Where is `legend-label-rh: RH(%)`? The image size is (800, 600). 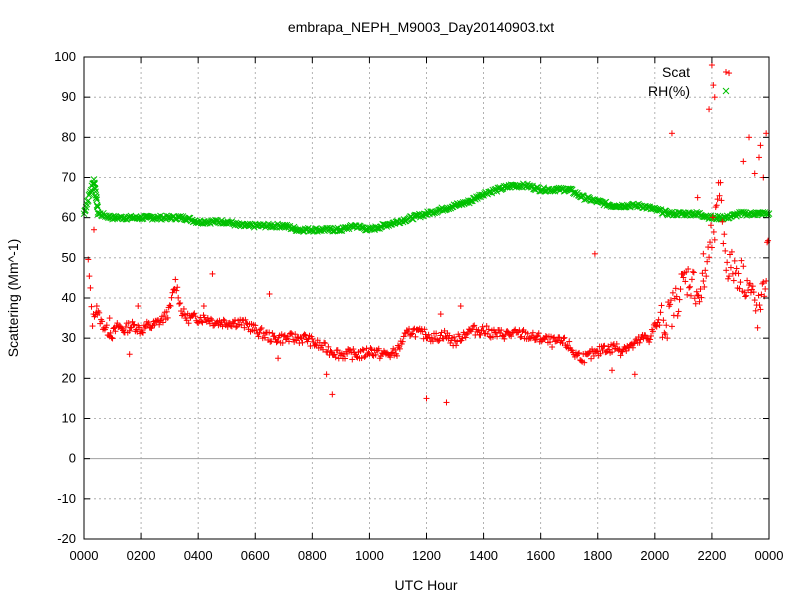 legend-label-rh: RH(%) is located at coordinates (669, 91).